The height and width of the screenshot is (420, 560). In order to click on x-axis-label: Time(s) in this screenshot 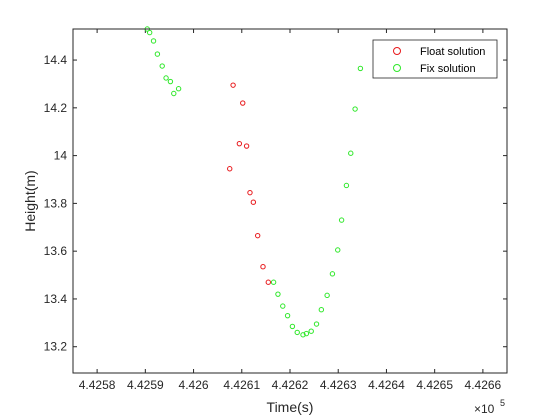, I will do `click(290, 407)`.